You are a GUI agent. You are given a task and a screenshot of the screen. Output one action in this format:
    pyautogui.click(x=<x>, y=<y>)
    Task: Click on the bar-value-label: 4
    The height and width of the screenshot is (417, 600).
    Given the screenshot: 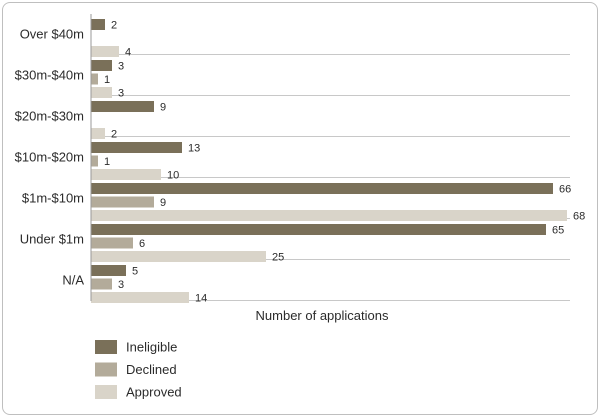 What is the action you would take?
    pyautogui.click(x=128, y=53)
    